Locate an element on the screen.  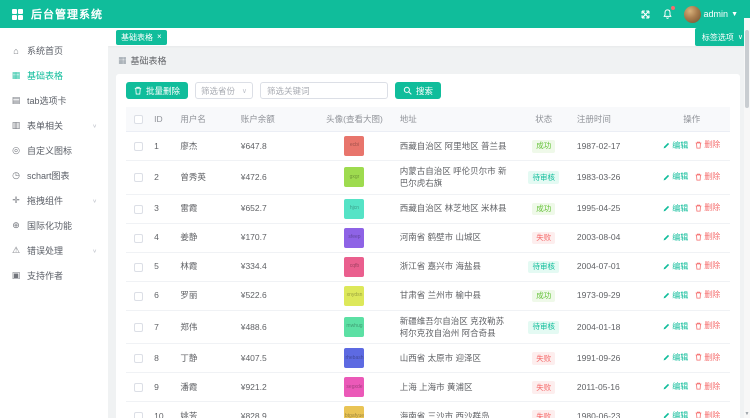
cell-balance: ¥170.7 is located at coordinates (275, 238).